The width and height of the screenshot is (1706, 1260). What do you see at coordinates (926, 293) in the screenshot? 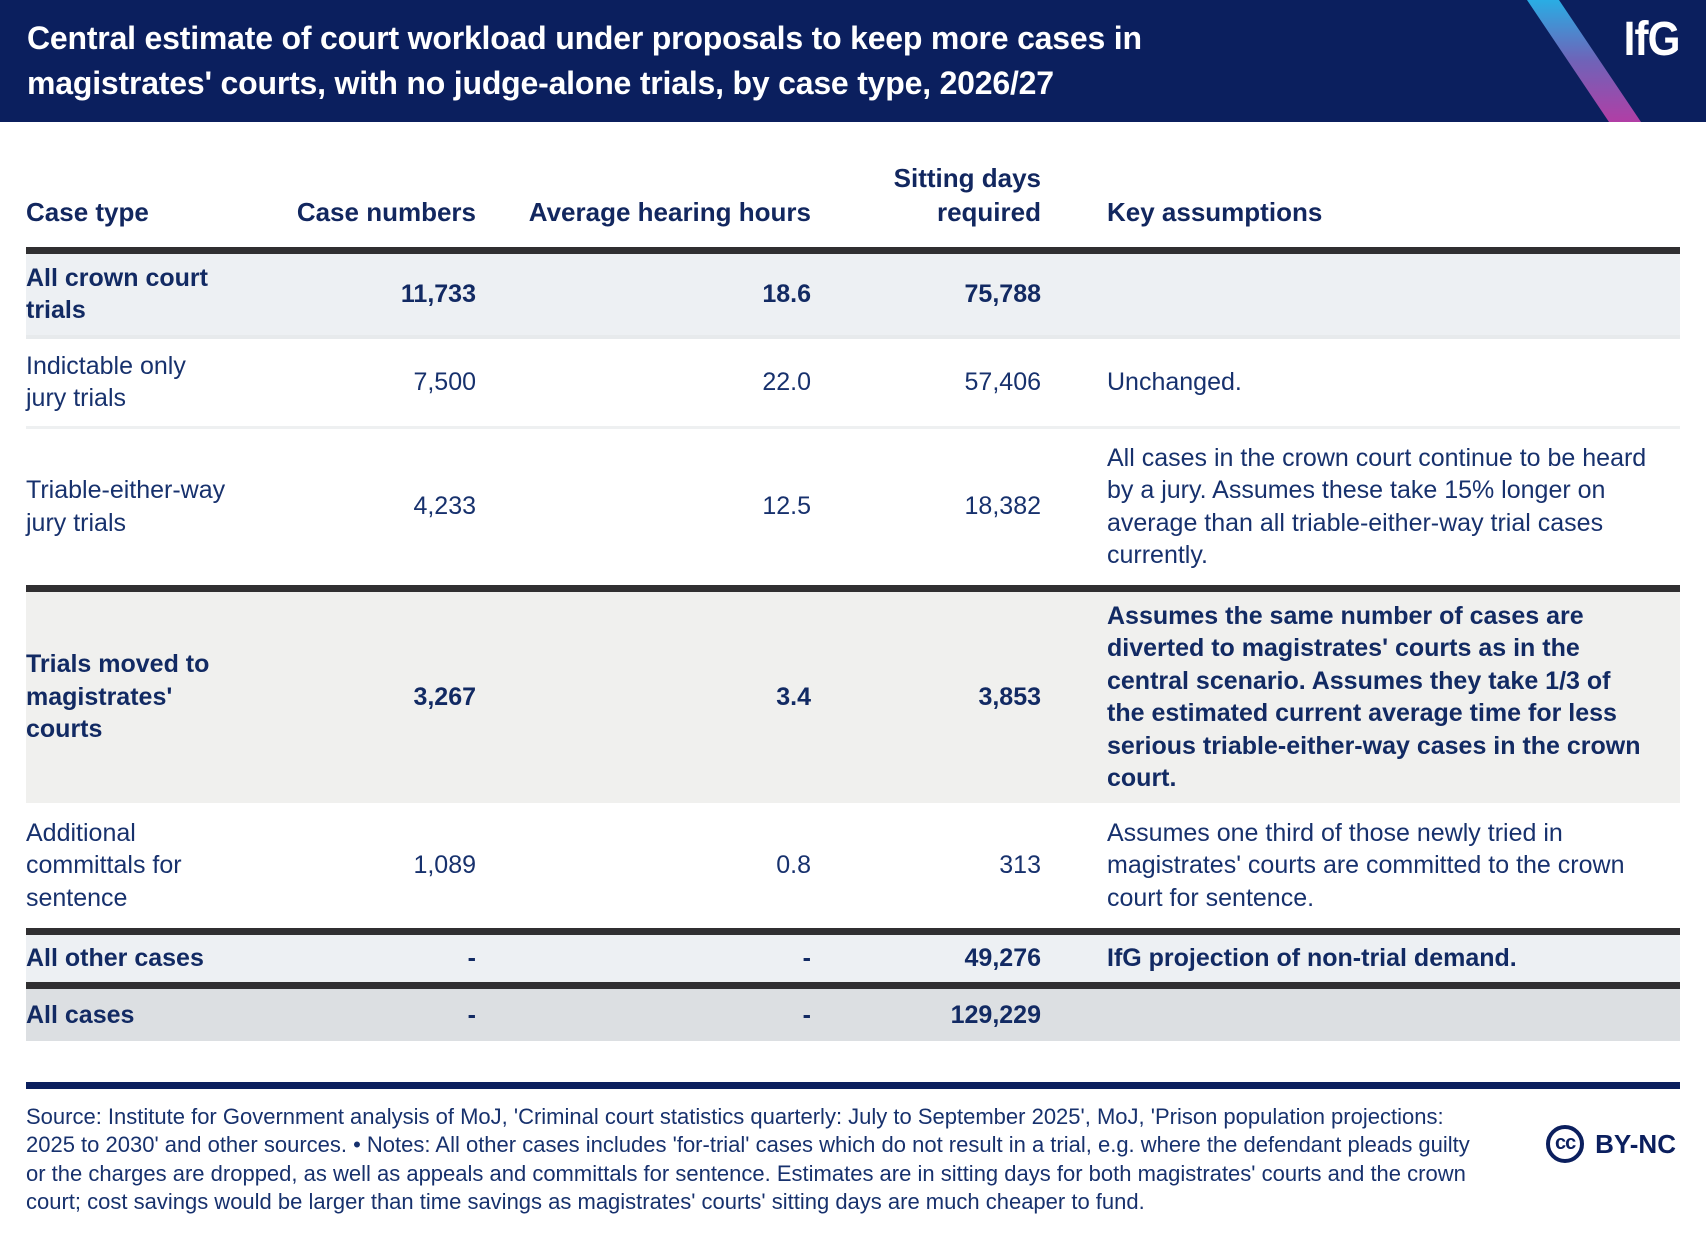
I see `cell-sitting-days: 75,788` at bounding box center [926, 293].